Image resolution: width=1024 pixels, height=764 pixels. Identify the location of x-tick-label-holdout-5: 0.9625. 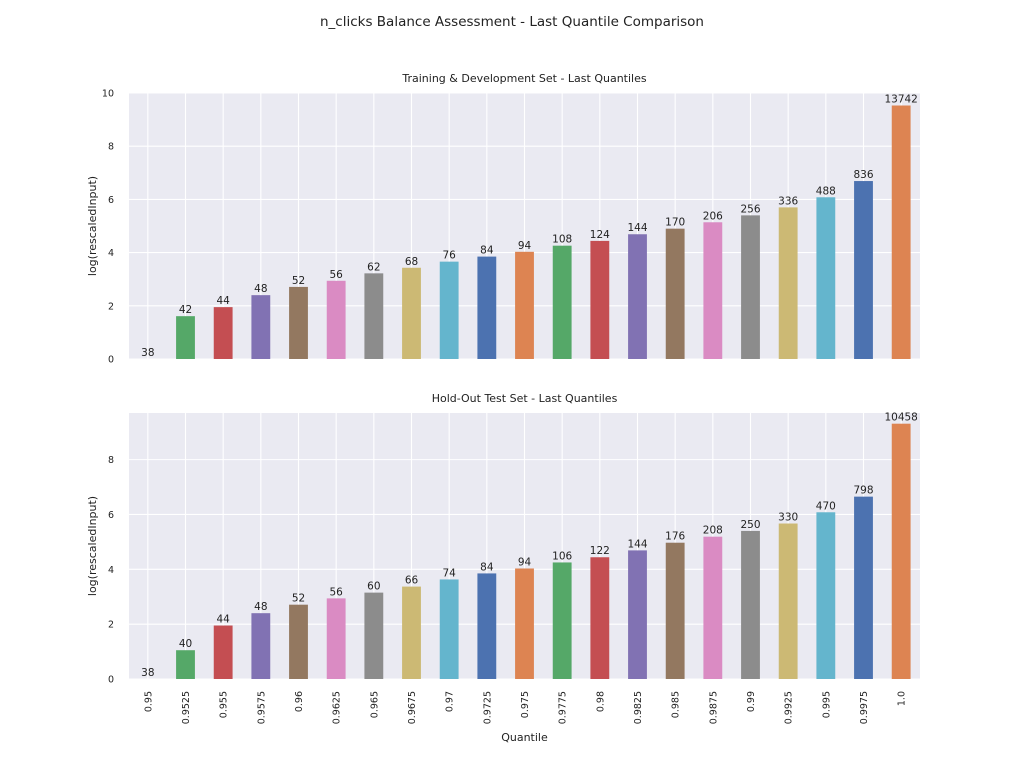
(337, 707).